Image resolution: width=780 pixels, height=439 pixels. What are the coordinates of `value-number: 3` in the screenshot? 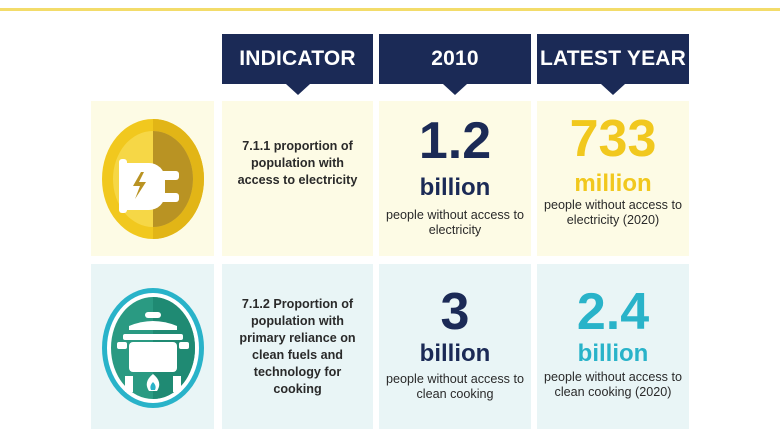 It's located at (455, 312).